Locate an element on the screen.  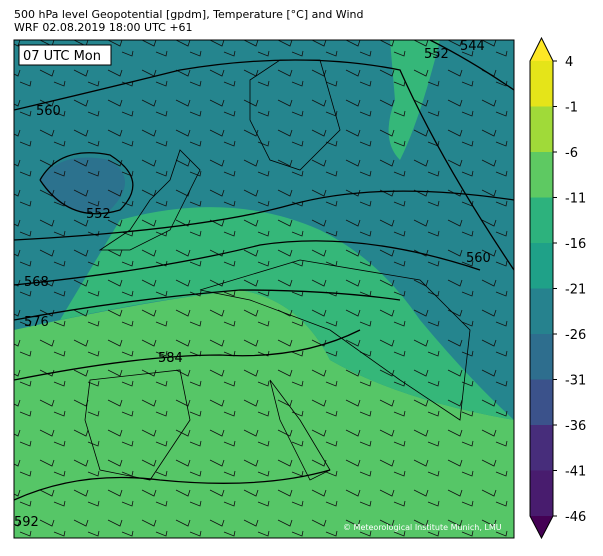
contour-label: 592 is located at coordinates (26, 522).